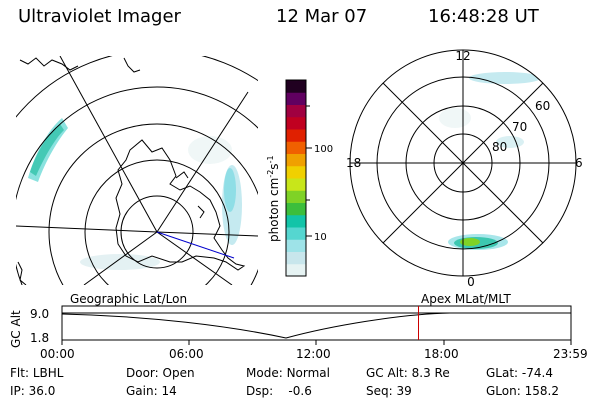 The width and height of the screenshot is (600, 400). I want to click on subsatellite-track, so click(195, 245).